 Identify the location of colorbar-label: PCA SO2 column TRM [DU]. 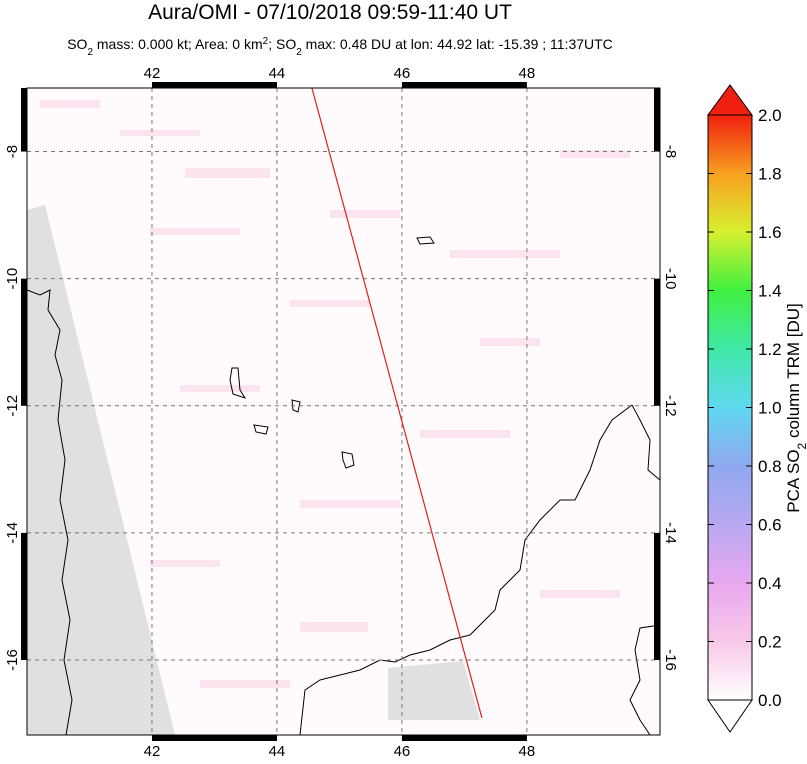
(795, 408).